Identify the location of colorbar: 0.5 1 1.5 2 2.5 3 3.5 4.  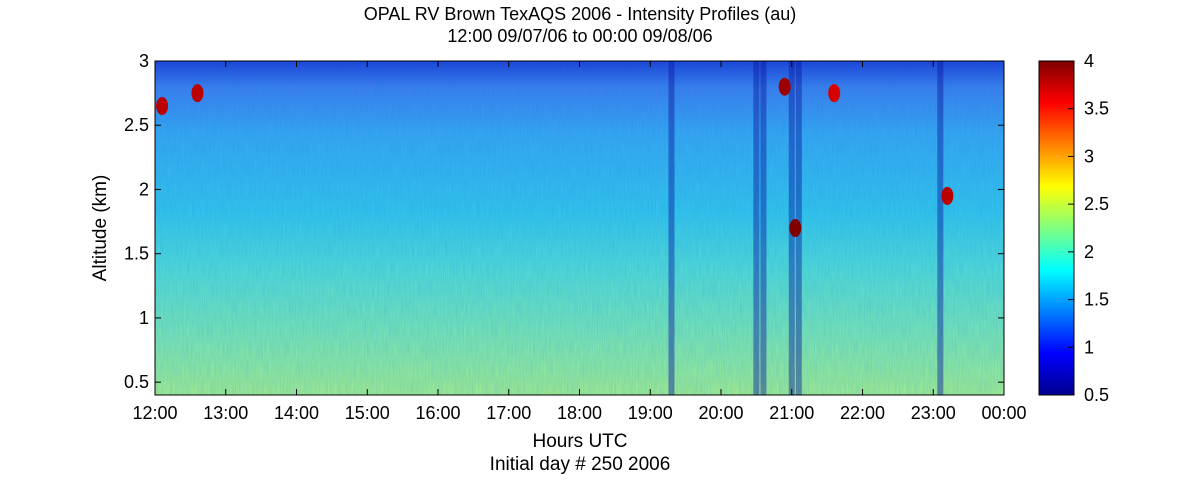
(1073, 228).